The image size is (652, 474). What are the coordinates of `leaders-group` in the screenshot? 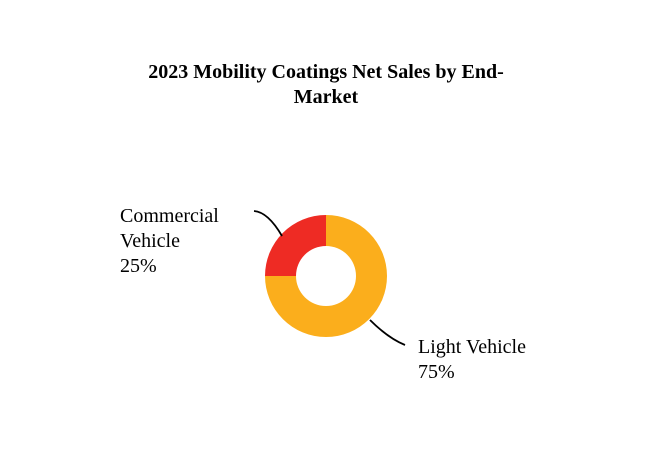 It's located at (329, 278).